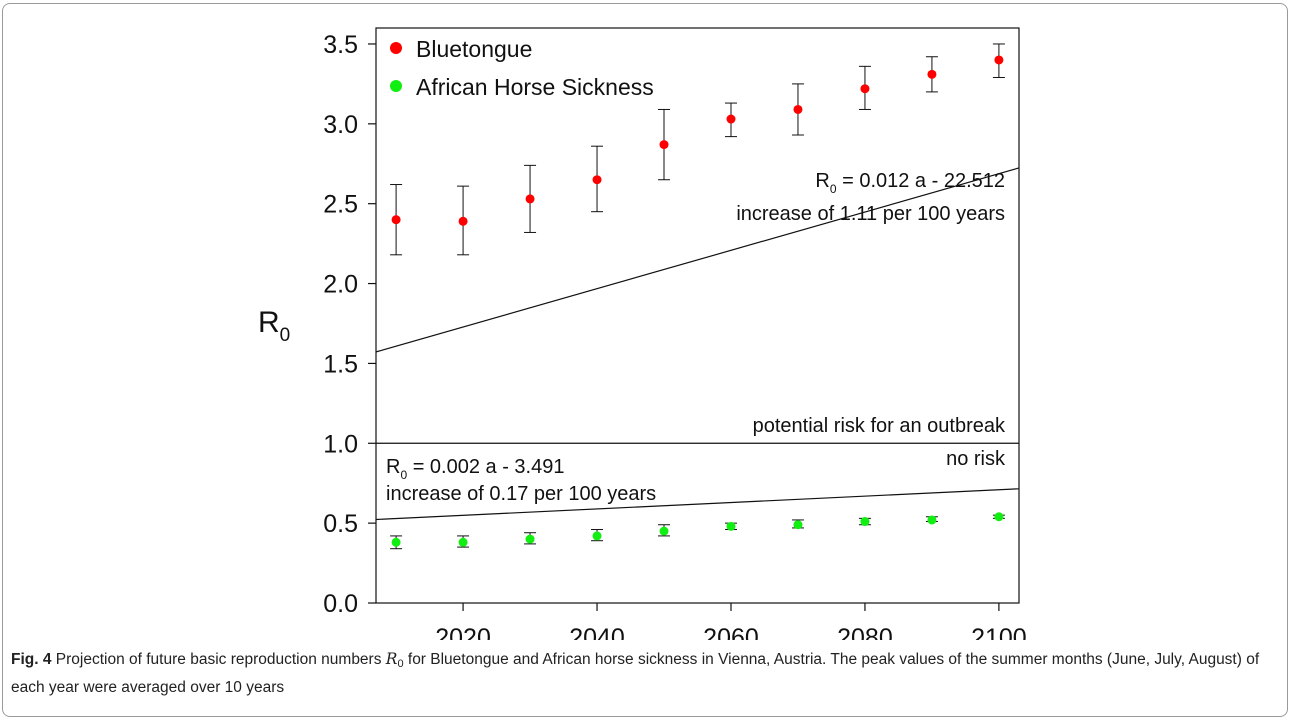 The width and height of the screenshot is (1291, 723). Describe the element at coordinates (522, 68) in the screenshot. I see `legend: Bluetongue African Horse Sickness` at that location.